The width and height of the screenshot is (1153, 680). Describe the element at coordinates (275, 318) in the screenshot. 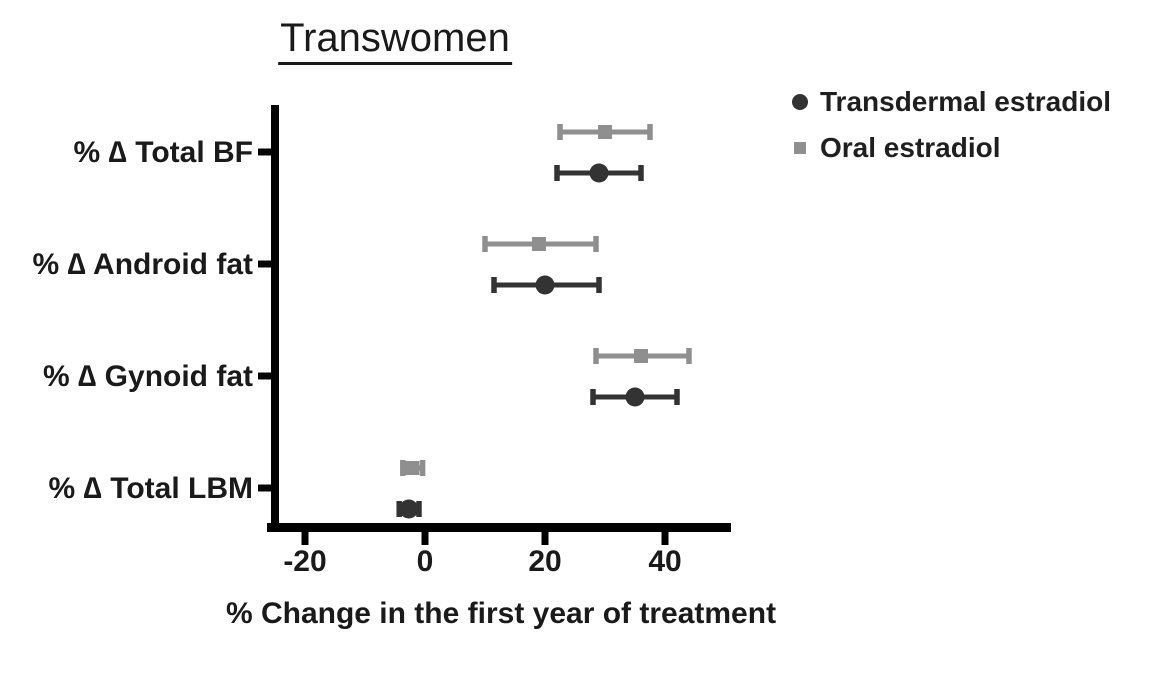

I see `y-axis-line` at that location.